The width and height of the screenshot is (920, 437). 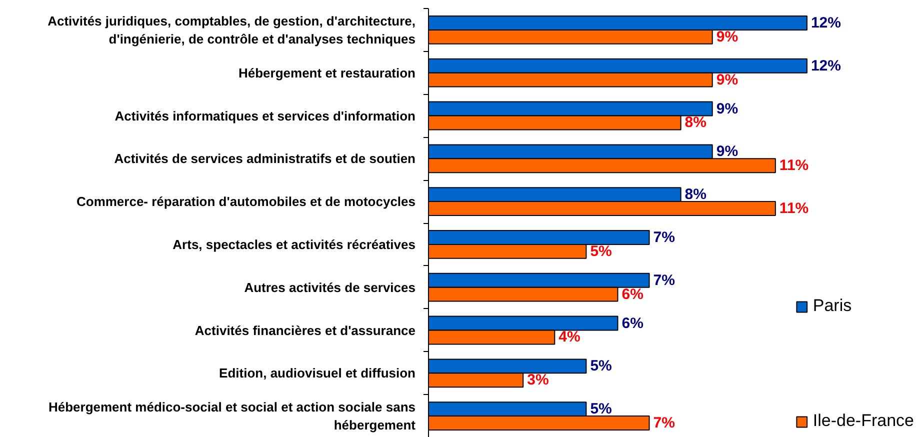 I want to click on y-tick-label: Activités financières et d'assurance, so click(x=305, y=330).